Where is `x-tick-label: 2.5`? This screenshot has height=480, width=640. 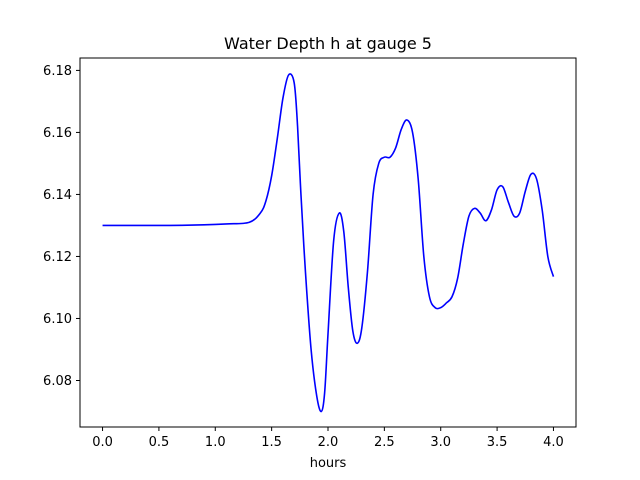 x-tick-label: 2.5 is located at coordinates (384, 442).